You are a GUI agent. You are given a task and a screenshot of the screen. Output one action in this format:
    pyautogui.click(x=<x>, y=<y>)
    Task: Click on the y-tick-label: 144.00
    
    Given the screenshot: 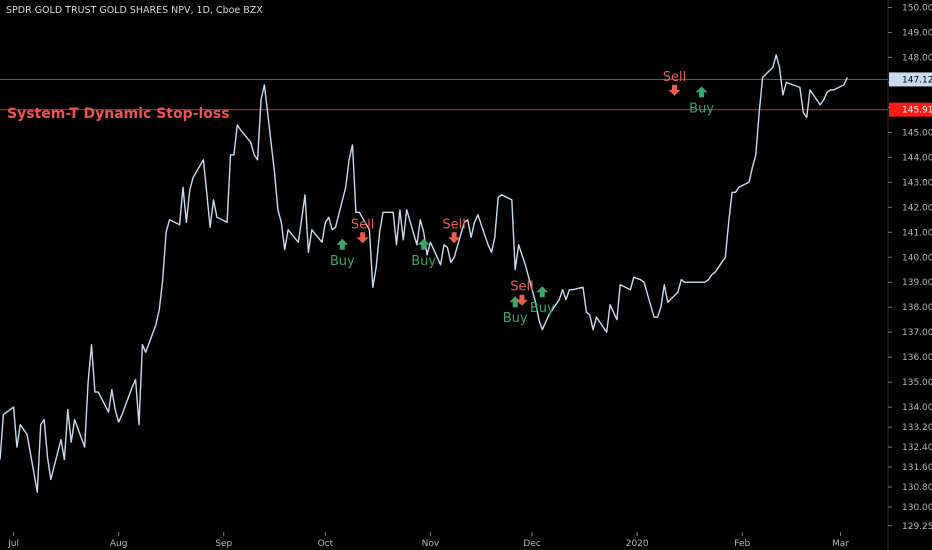 What is the action you would take?
    pyautogui.click(x=917, y=158)
    